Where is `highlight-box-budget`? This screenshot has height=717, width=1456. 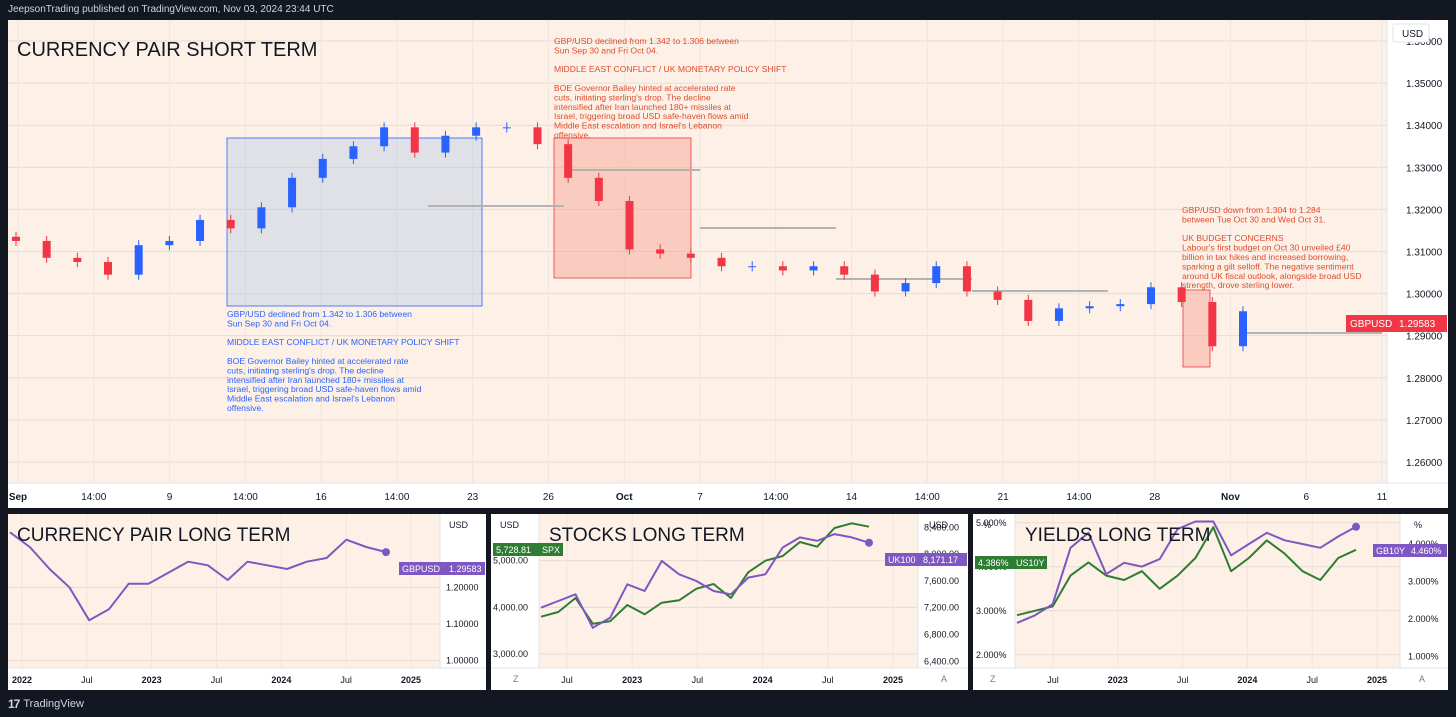
highlight-box-budget is located at coordinates (1196, 328).